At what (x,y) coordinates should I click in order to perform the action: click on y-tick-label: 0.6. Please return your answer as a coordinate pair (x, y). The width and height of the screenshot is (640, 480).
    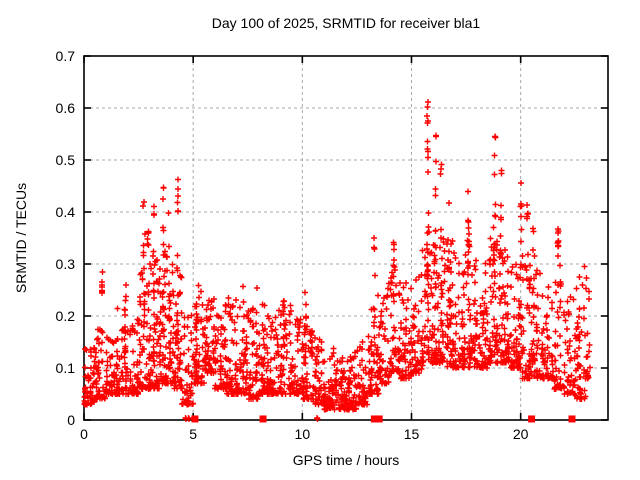
    Looking at the image, I should click on (66, 108).